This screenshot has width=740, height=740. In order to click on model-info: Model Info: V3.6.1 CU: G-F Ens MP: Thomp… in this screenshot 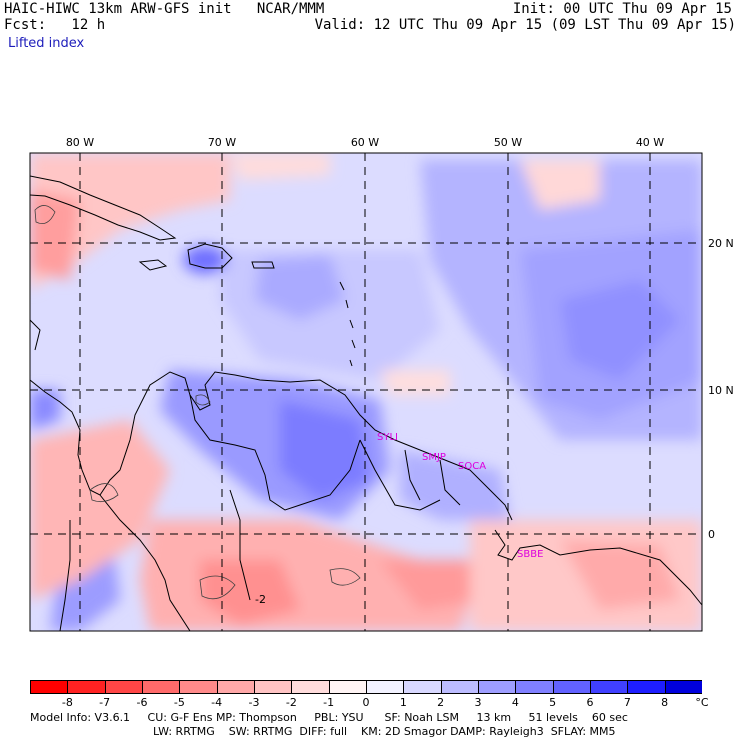, I will do `click(329, 717)`.